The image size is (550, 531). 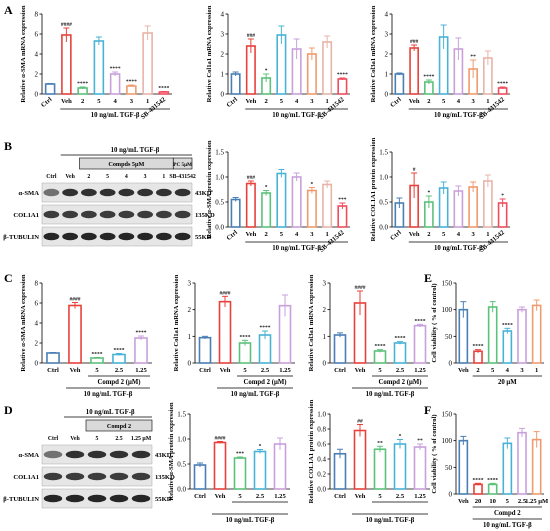 What do you see at coordinates (8, 146) in the screenshot?
I see `panel-letter-b: B` at bounding box center [8, 146].